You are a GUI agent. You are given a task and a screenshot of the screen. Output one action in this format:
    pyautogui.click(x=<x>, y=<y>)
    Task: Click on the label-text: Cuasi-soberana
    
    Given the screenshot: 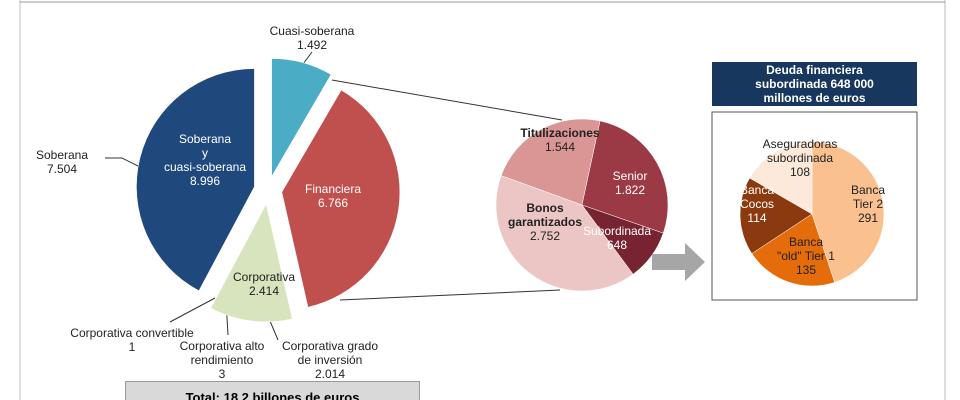 What is the action you would take?
    pyautogui.click(x=312, y=31)
    